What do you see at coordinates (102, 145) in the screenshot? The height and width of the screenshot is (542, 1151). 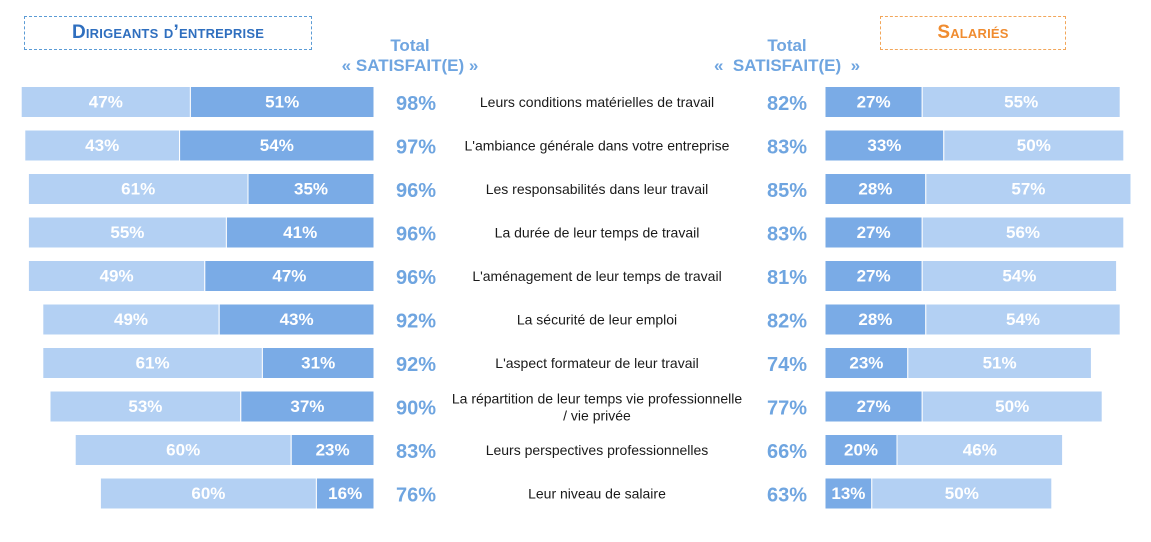 I see `dirigeants-light-label: 43%` at bounding box center [102, 145].